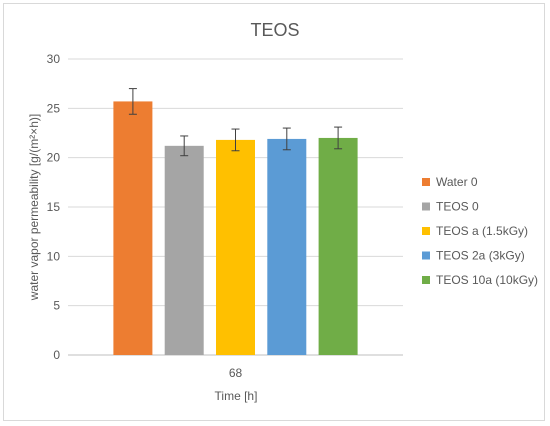 Image resolution: width=550 pixels, height=426 pixels. I want to click on y-axis-title: water vapor permeability [g/(m²×h)], so click(34, 207).